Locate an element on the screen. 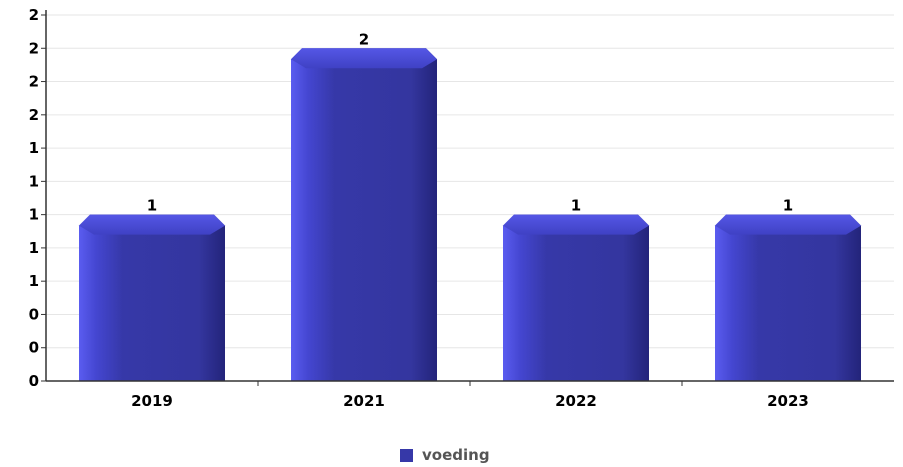 The width and height of the screenshot is (903, 467). x-tick-label: 2021 is located at coordinates (364, 401).